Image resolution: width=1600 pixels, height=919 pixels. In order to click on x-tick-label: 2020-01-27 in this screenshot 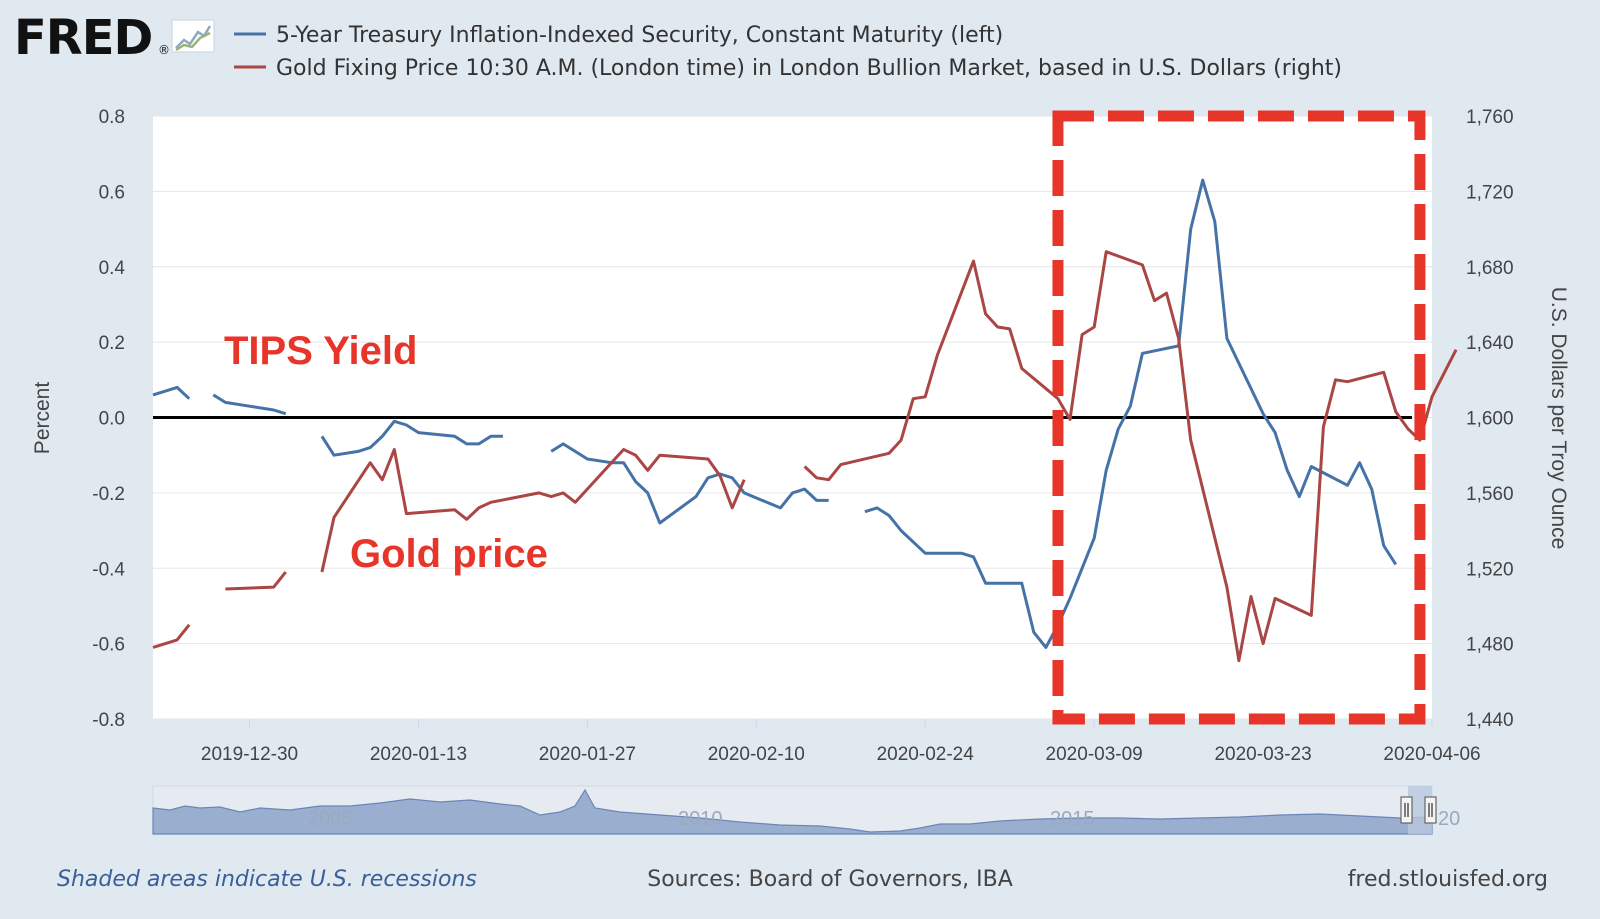, I will do `click(587, 754)`.